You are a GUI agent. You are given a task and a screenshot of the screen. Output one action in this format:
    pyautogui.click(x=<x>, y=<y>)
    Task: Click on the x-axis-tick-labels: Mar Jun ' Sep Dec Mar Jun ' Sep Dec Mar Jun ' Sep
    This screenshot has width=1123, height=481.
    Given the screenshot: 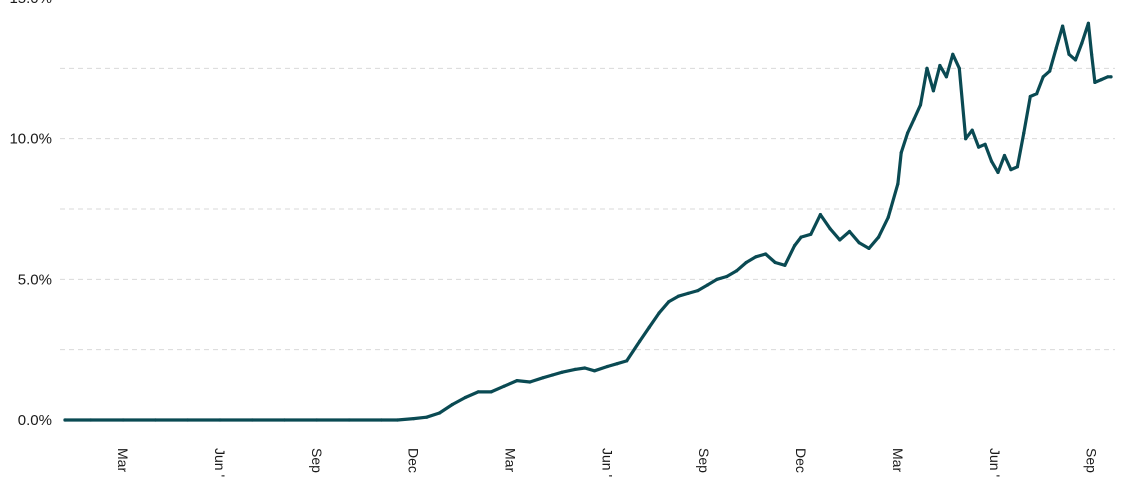 What is the action you would take?
    pyautogui.click(x=607, y=462)
    